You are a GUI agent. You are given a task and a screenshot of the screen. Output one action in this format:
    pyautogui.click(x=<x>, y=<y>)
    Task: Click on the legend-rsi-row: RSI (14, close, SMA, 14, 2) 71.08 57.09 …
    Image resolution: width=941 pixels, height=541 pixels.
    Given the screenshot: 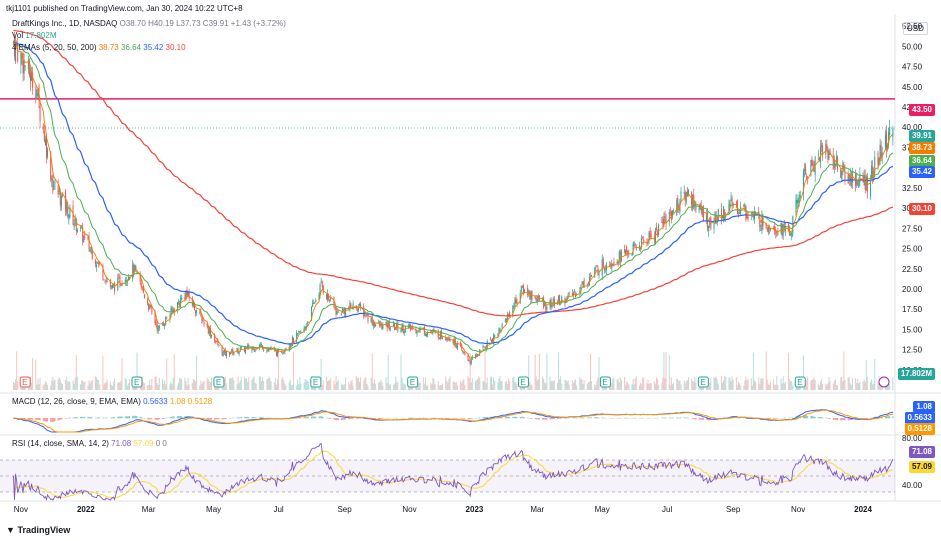 What is the action you would take?
    pyautogui.click(x=89, y=443)
    